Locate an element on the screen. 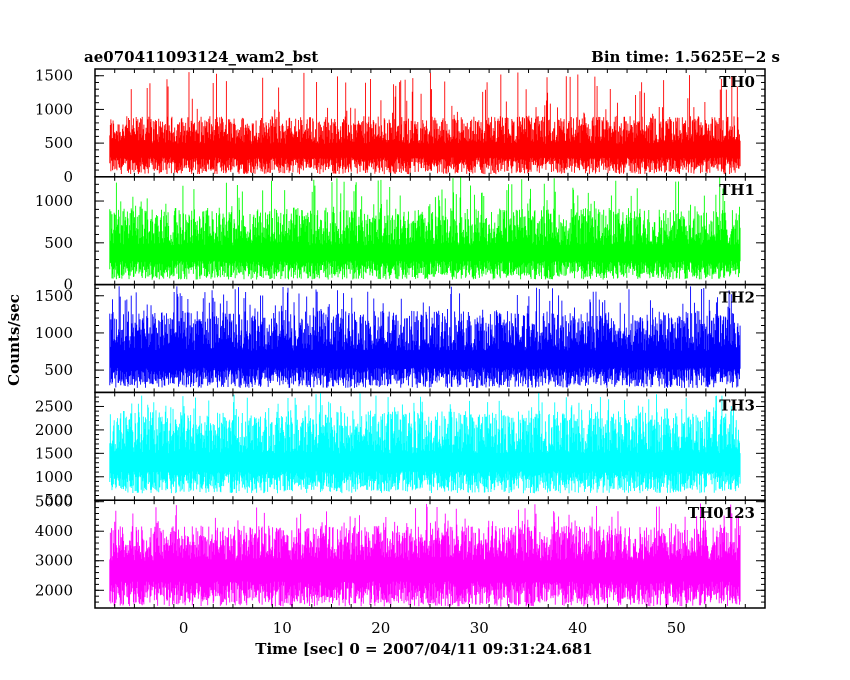 This screenshot has width=850, height=680. series-line-th0123 is located at coordinates (425, 555).